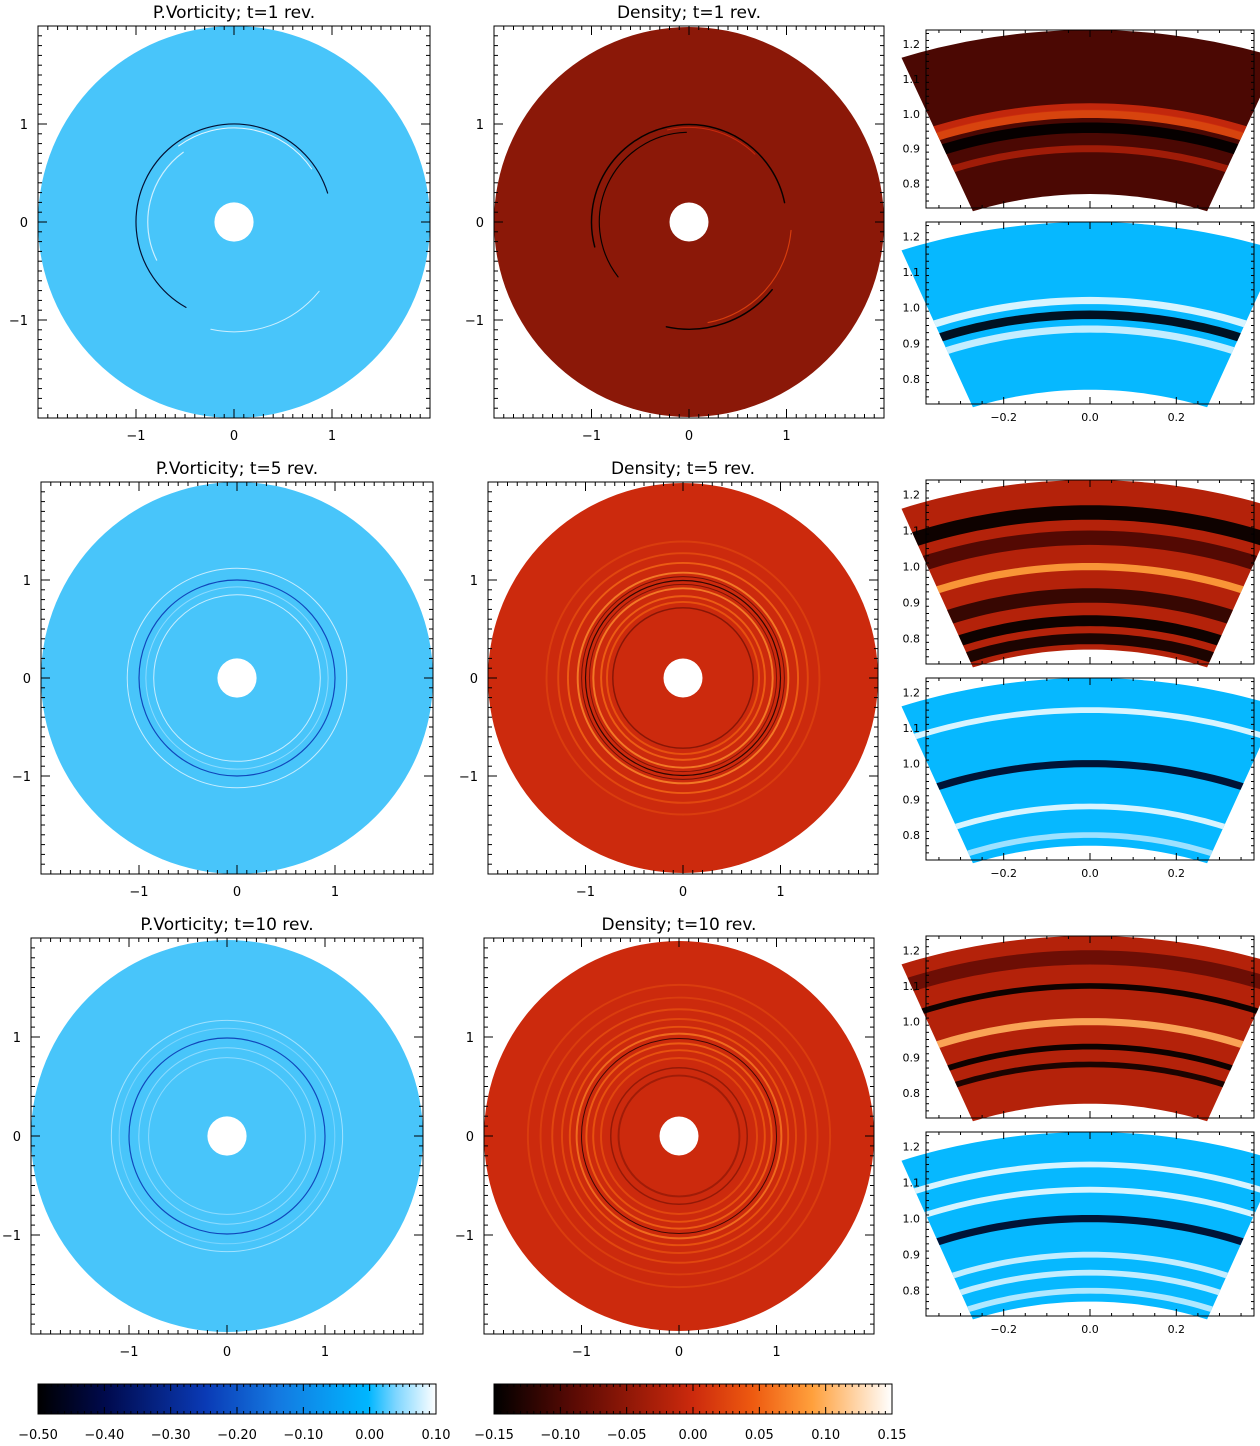 This screenshot has width=1260, height=1446. Describe the element at coordinates (759, 1435) in the screenshot. I see `colorbar-tick-label: 0.05` at that location.